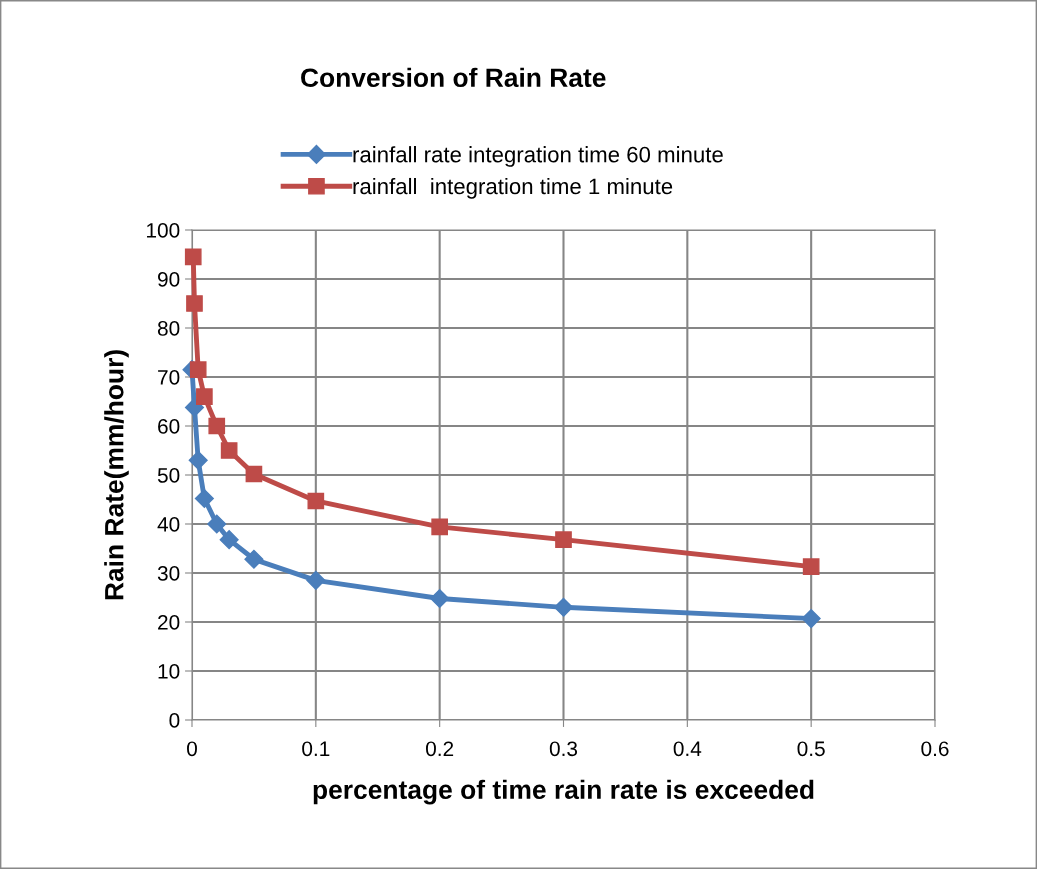  Describe the element at coordinates (538, 156) in the screenshot. I see `legend-label: rainfall rate integration time 60 minute` at that location.